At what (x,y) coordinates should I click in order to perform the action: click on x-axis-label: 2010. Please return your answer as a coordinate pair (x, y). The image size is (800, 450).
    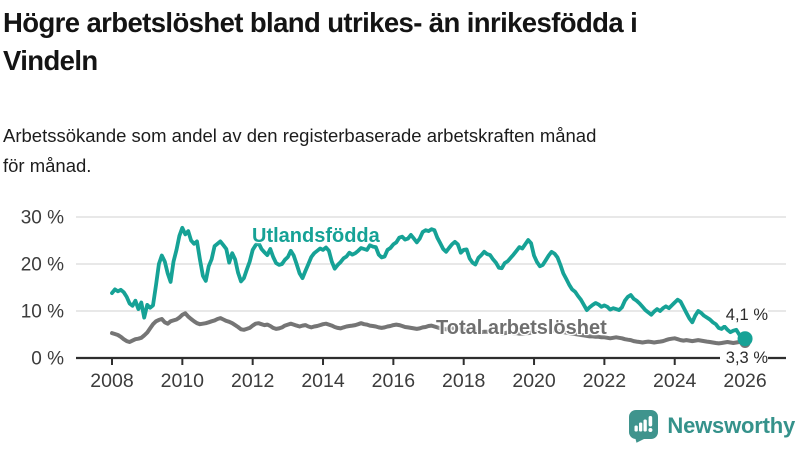
    Looking at the image, I should click on (183, 381).